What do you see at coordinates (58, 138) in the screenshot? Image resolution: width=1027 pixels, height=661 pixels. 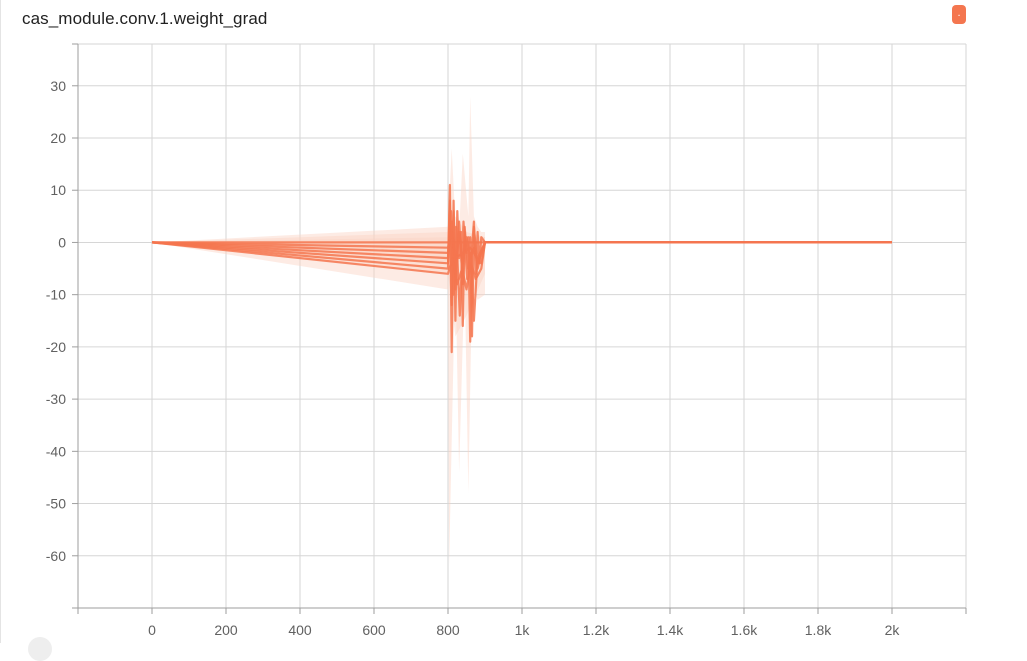 I see `y-tick-label: 20` at bounding box center [58, 138].